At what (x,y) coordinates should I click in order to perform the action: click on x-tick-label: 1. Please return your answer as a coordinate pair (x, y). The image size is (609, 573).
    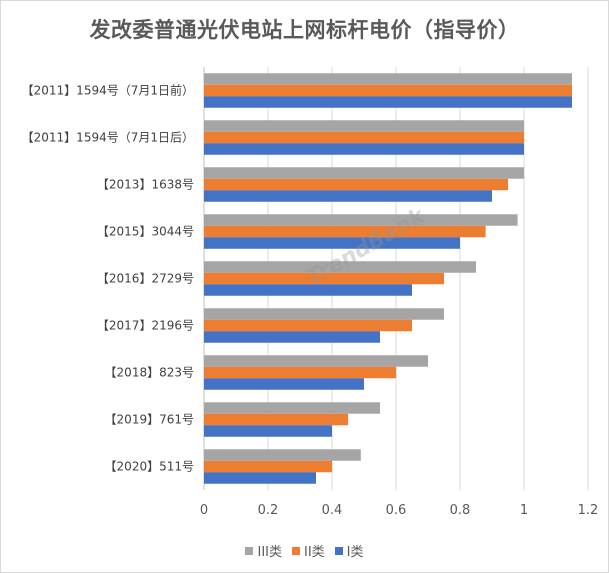
    Looking at the image, I should click on (524, 510).